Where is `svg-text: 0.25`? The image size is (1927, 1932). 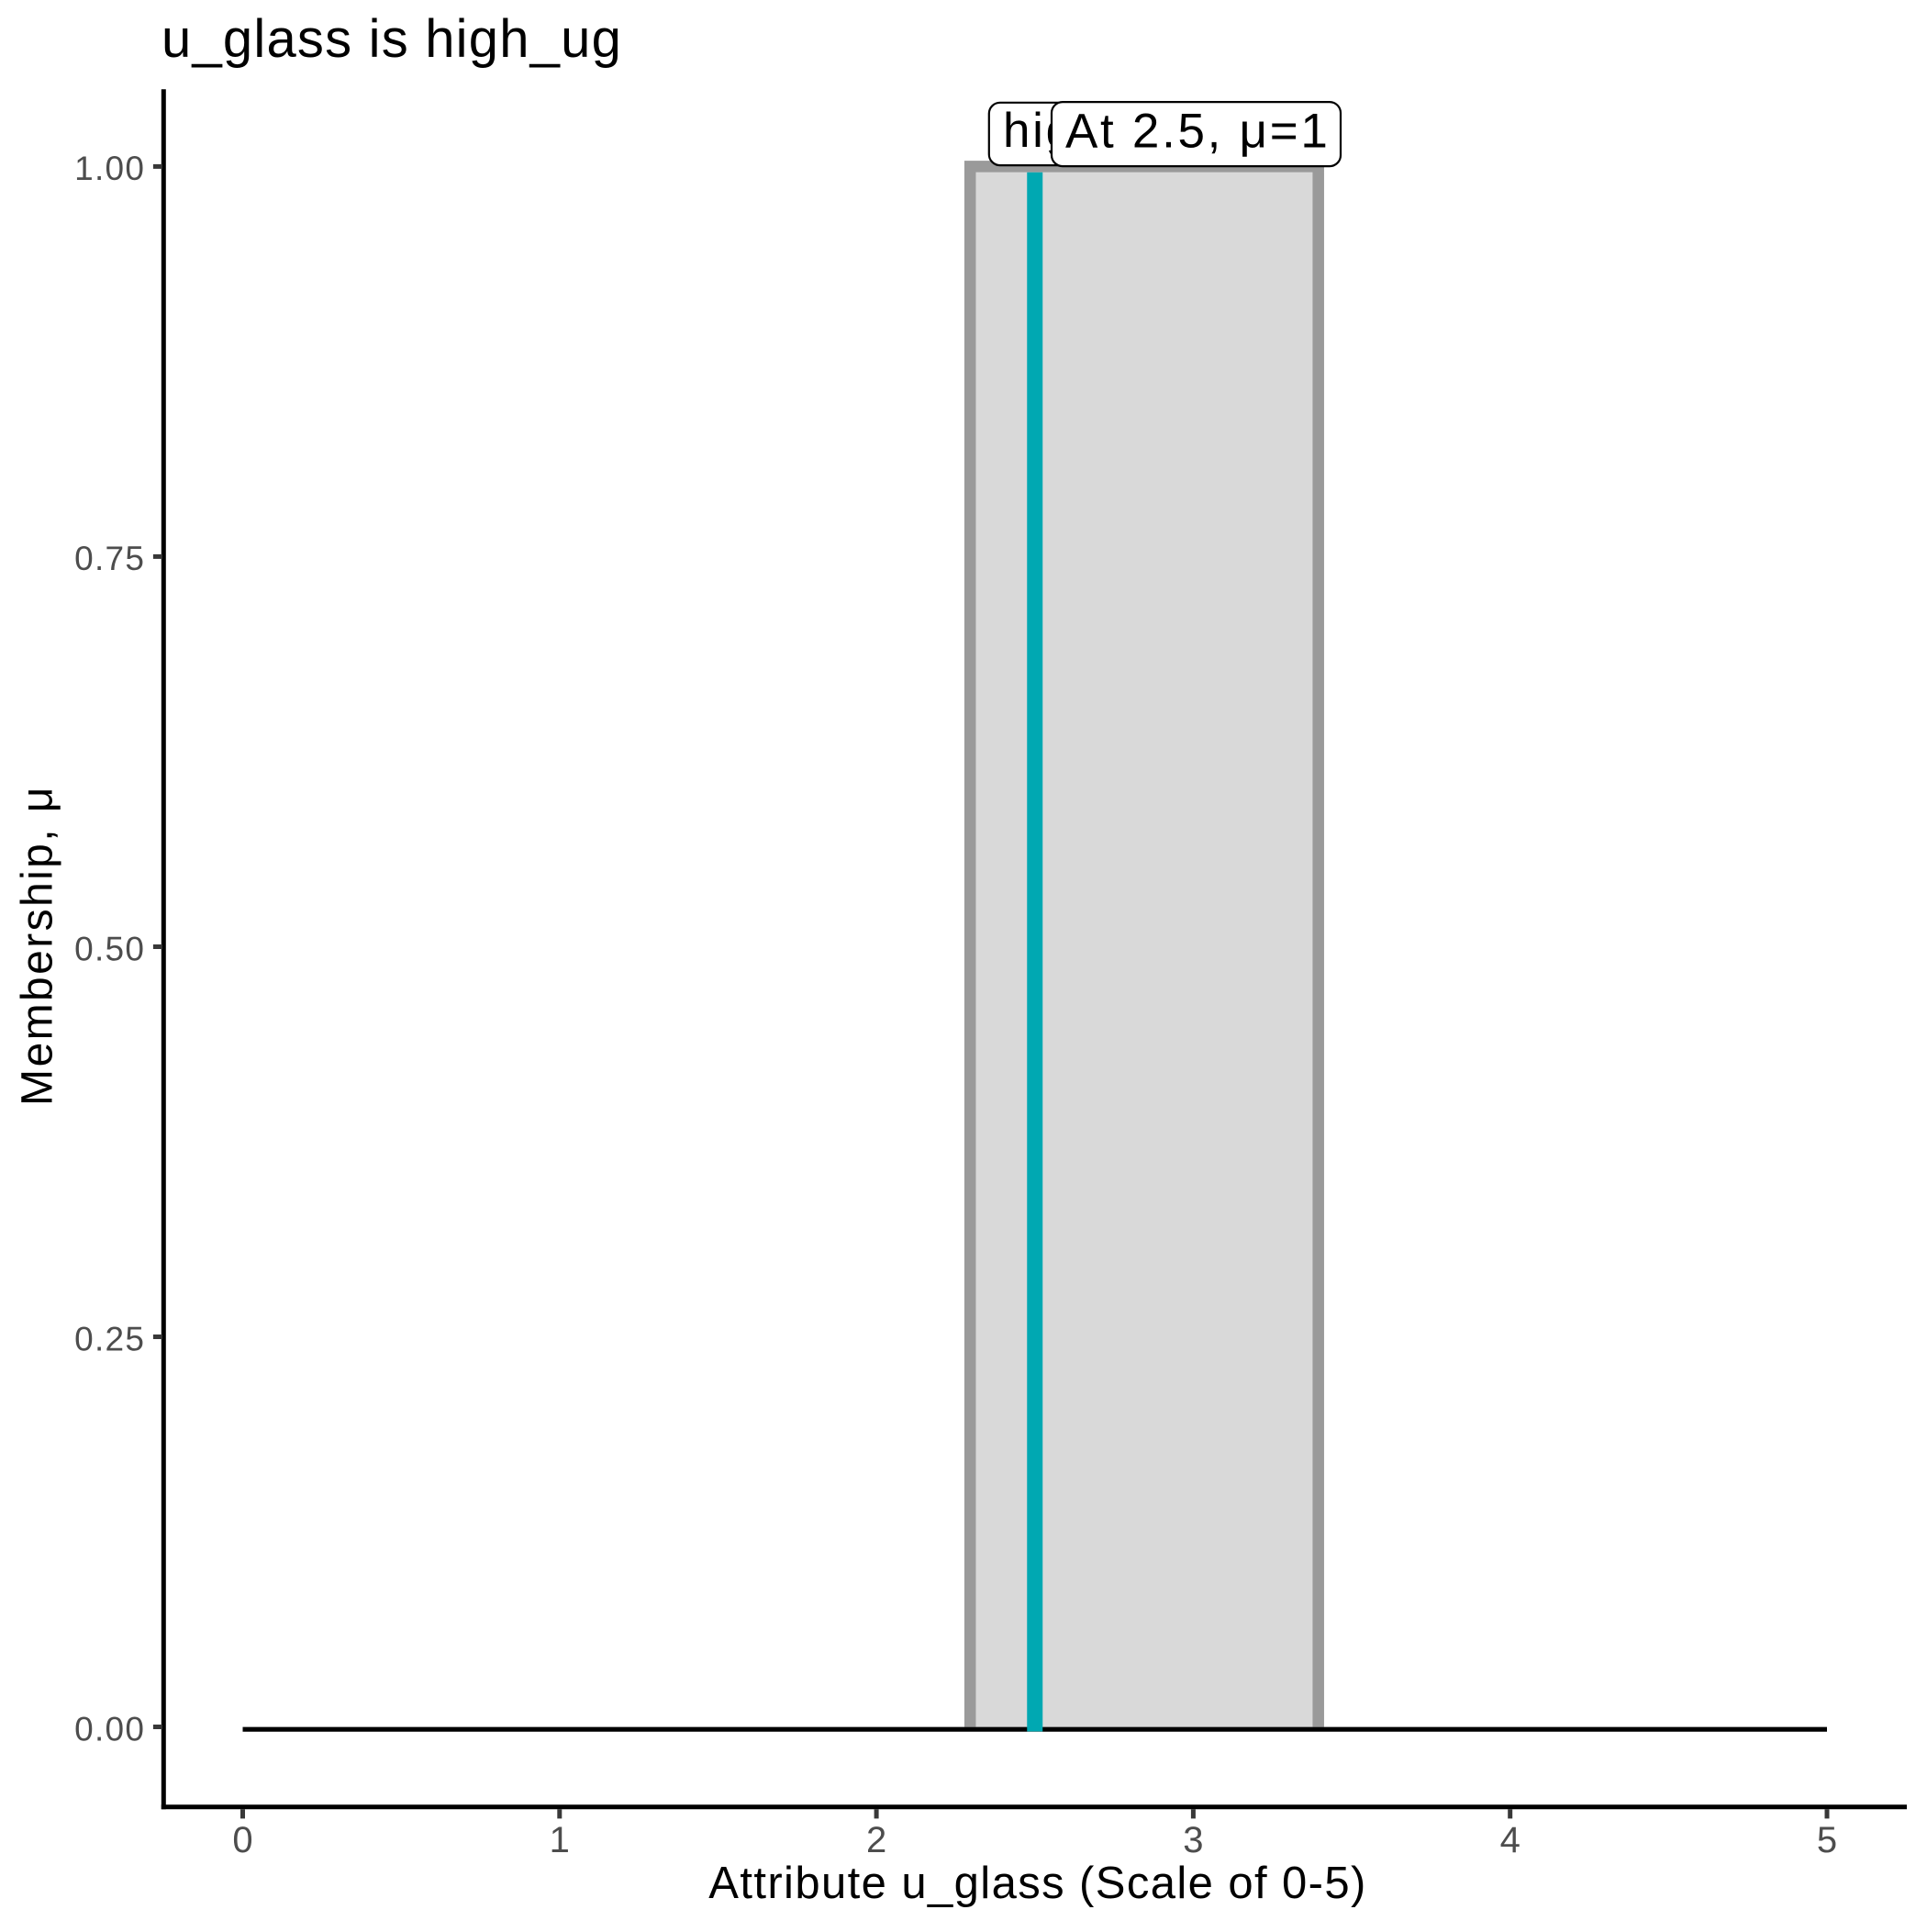
svg-text: 0.25 is located at coordinates (109, 1338).